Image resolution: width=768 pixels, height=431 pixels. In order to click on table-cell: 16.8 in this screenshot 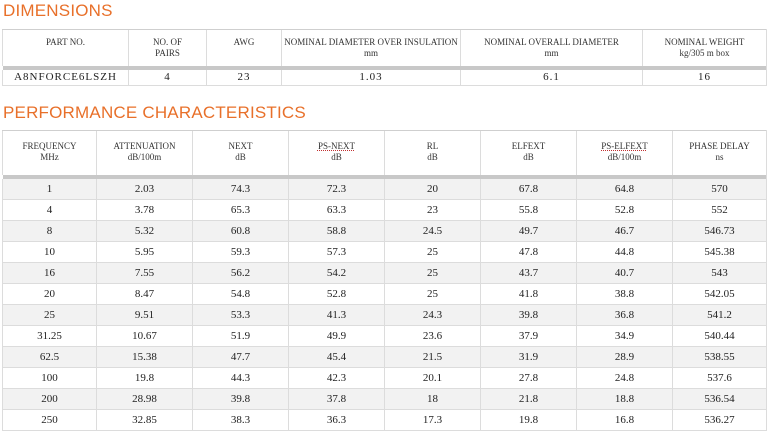, I will do `click(624, 420)`.